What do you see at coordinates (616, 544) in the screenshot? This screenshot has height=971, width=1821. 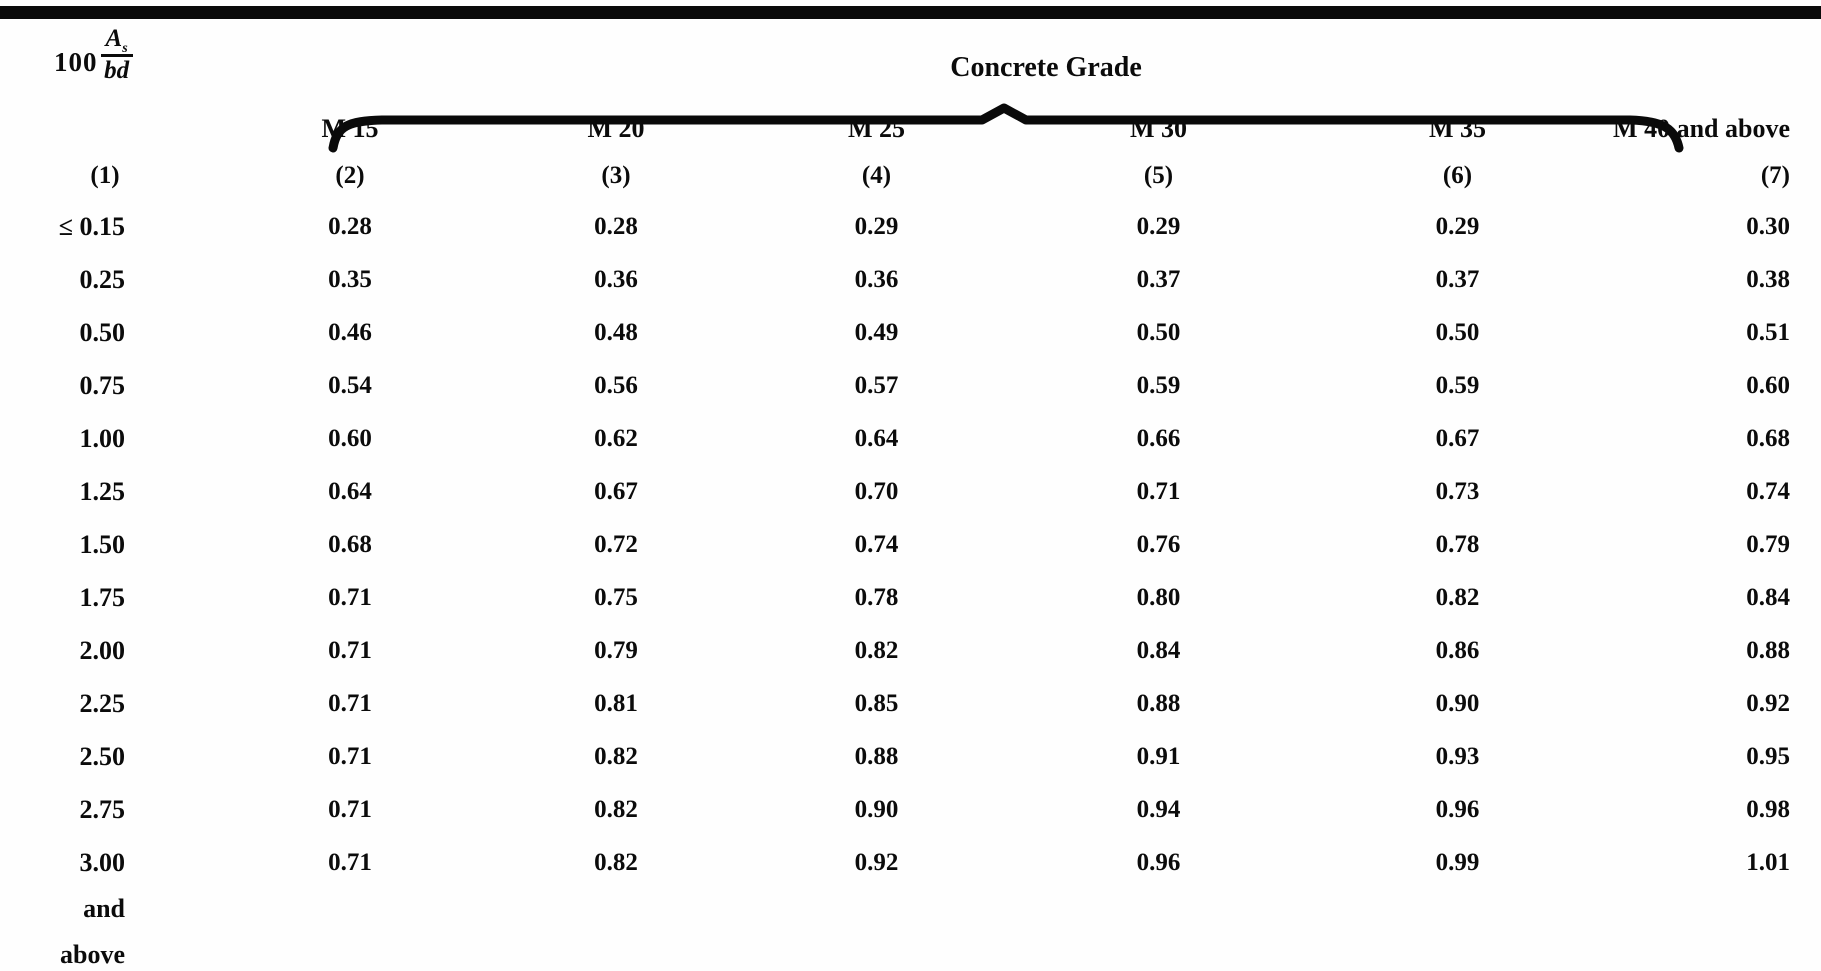 I see `value-cell: 0.72` at bounding box center [616, 544].